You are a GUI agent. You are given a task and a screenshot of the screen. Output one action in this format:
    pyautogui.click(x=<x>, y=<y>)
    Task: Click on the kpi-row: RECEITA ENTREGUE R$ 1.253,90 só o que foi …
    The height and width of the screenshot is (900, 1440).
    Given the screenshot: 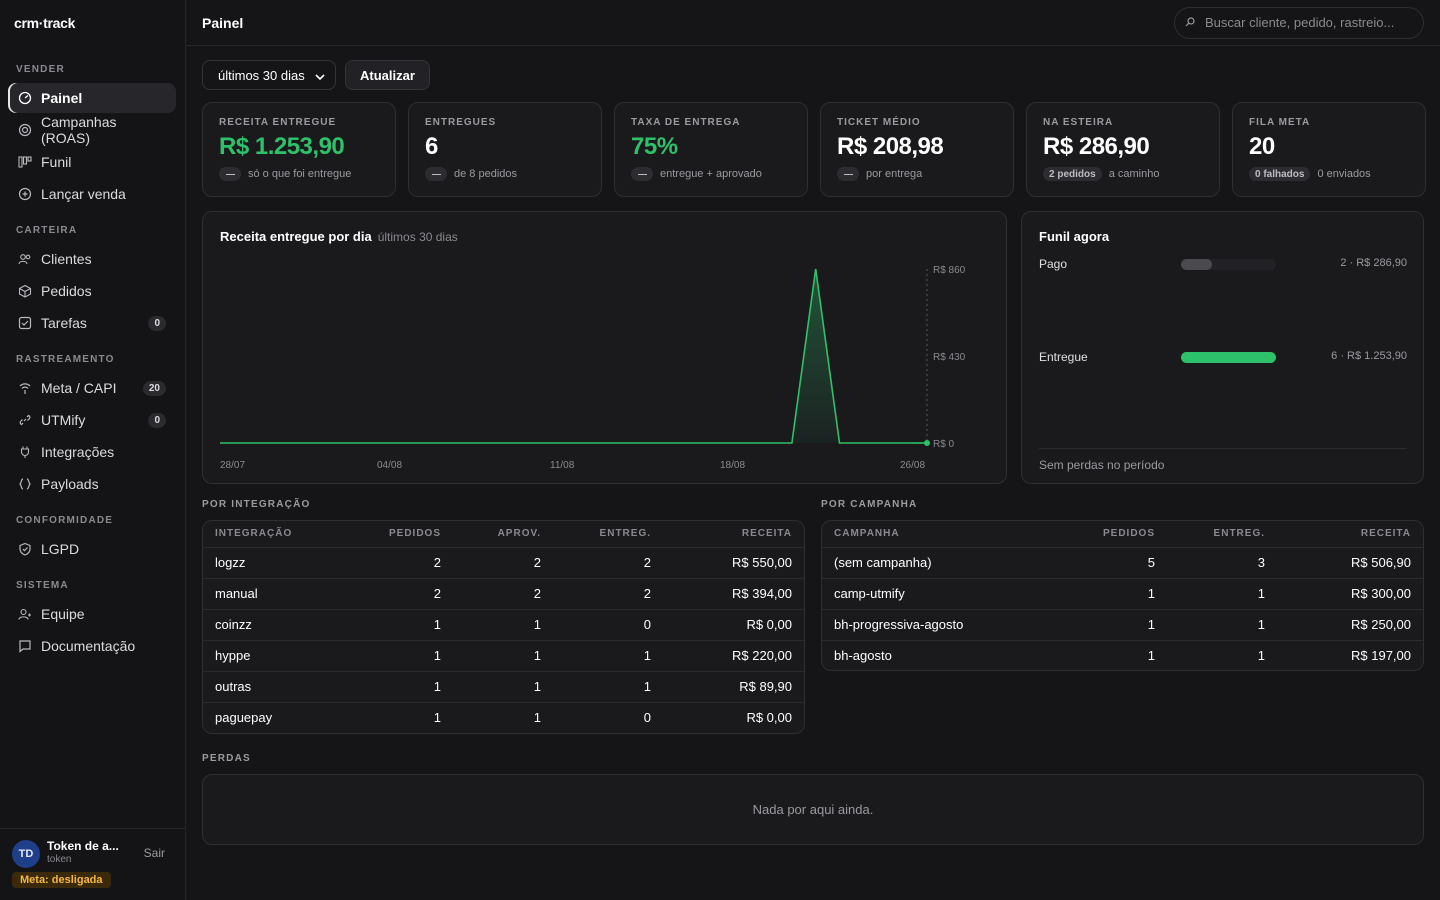 What is the action you would take?
    pyautogui.click(x=814, y=149)
    